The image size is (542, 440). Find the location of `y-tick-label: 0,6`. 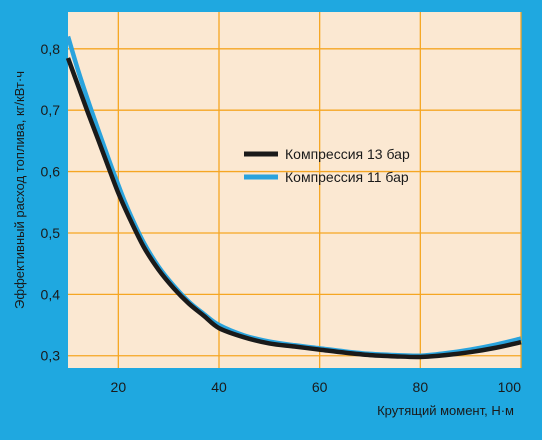

y-tick-label: 0,6 is located at coordinates (51, 172).